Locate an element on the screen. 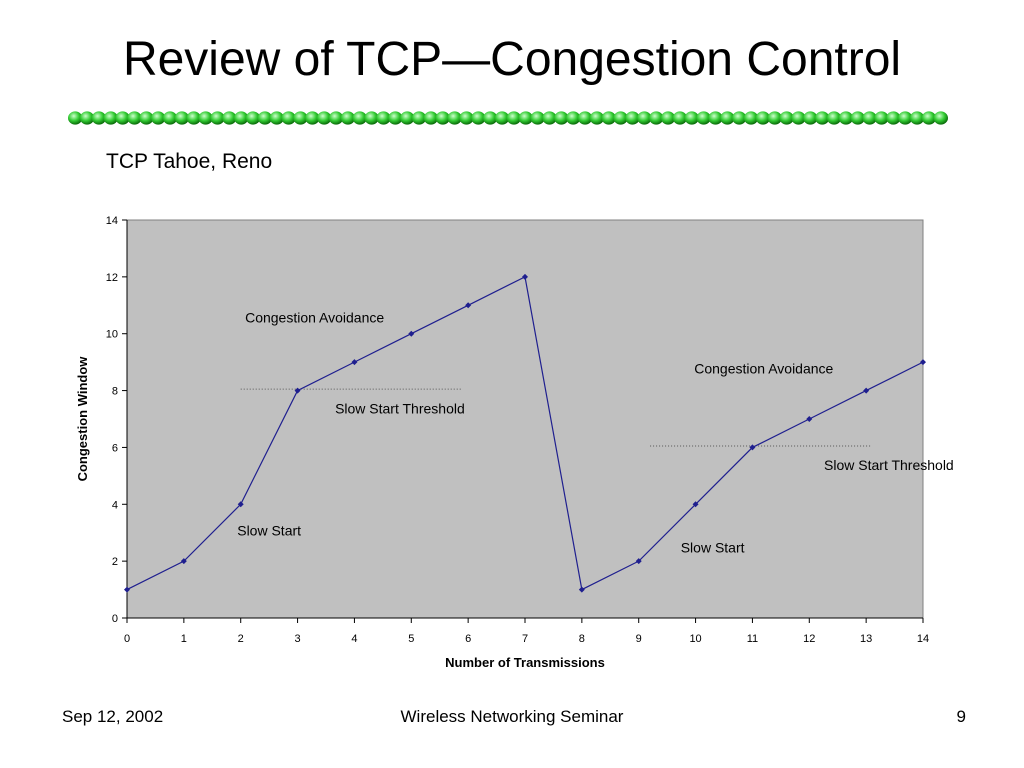 The image size is (1024, 768). footer-page-number: 9 is located at coordinates (961, 716).